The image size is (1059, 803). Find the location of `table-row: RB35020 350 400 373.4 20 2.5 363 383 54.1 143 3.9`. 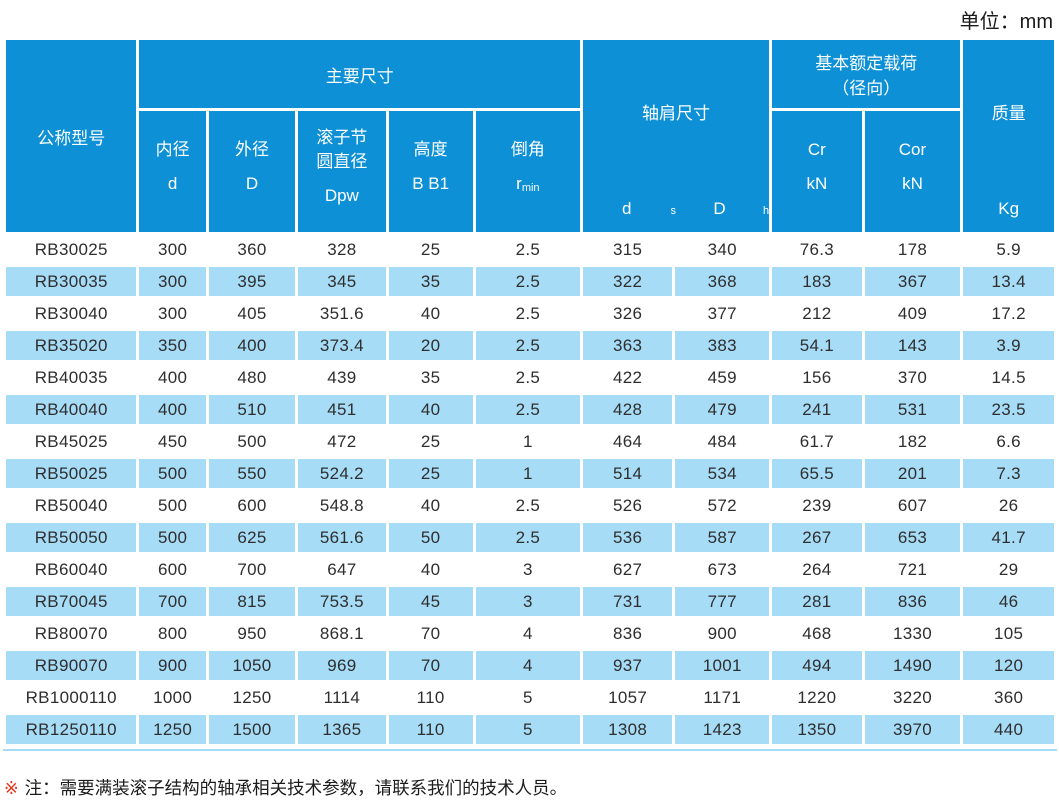

table-row: RB35020 350 400 373.4 20 2.5 363 383 54.1 143 3.9 is located at coordinates (529, 345).